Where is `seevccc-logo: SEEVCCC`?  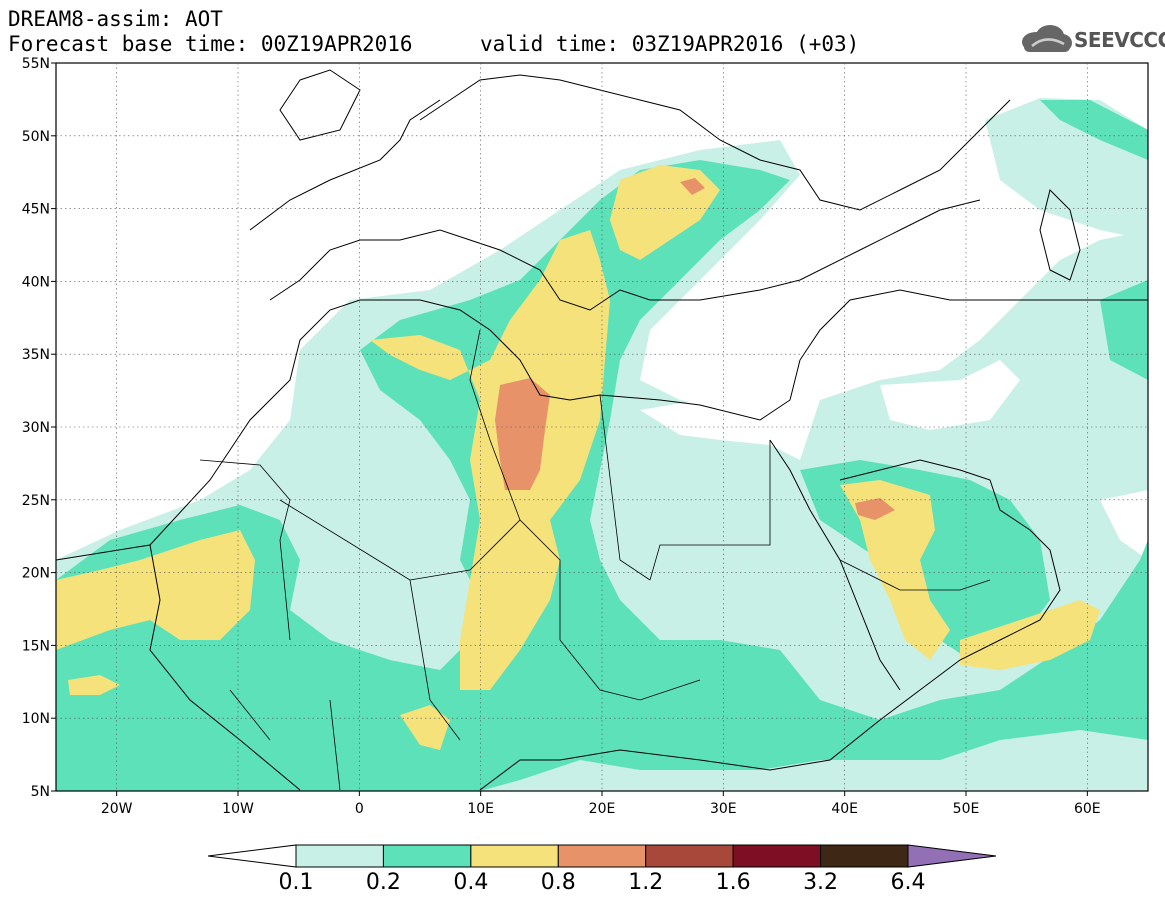 seevccc-logo: SEEVCCC is located at coordinates (1091, 40).